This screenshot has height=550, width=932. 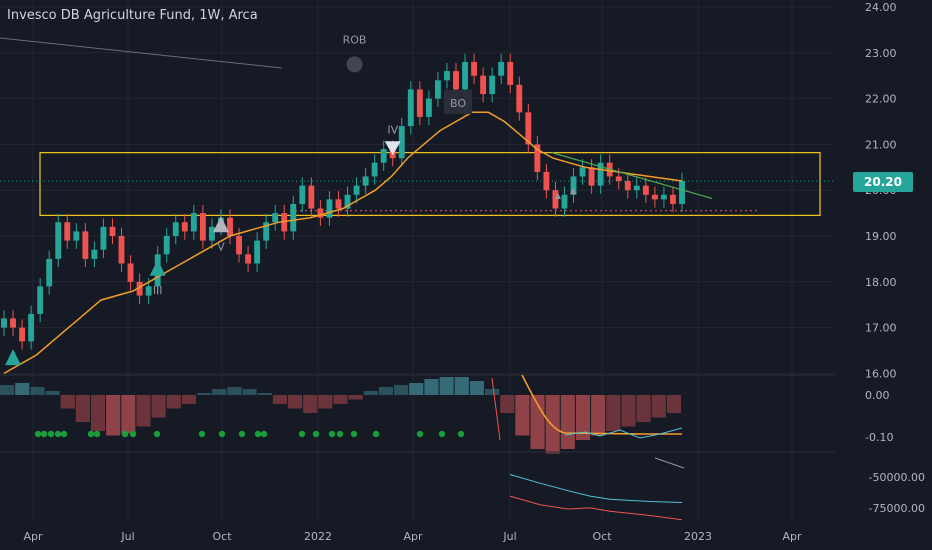 I want to click on x-tick-label: 2022, so click(x=318, y=536).